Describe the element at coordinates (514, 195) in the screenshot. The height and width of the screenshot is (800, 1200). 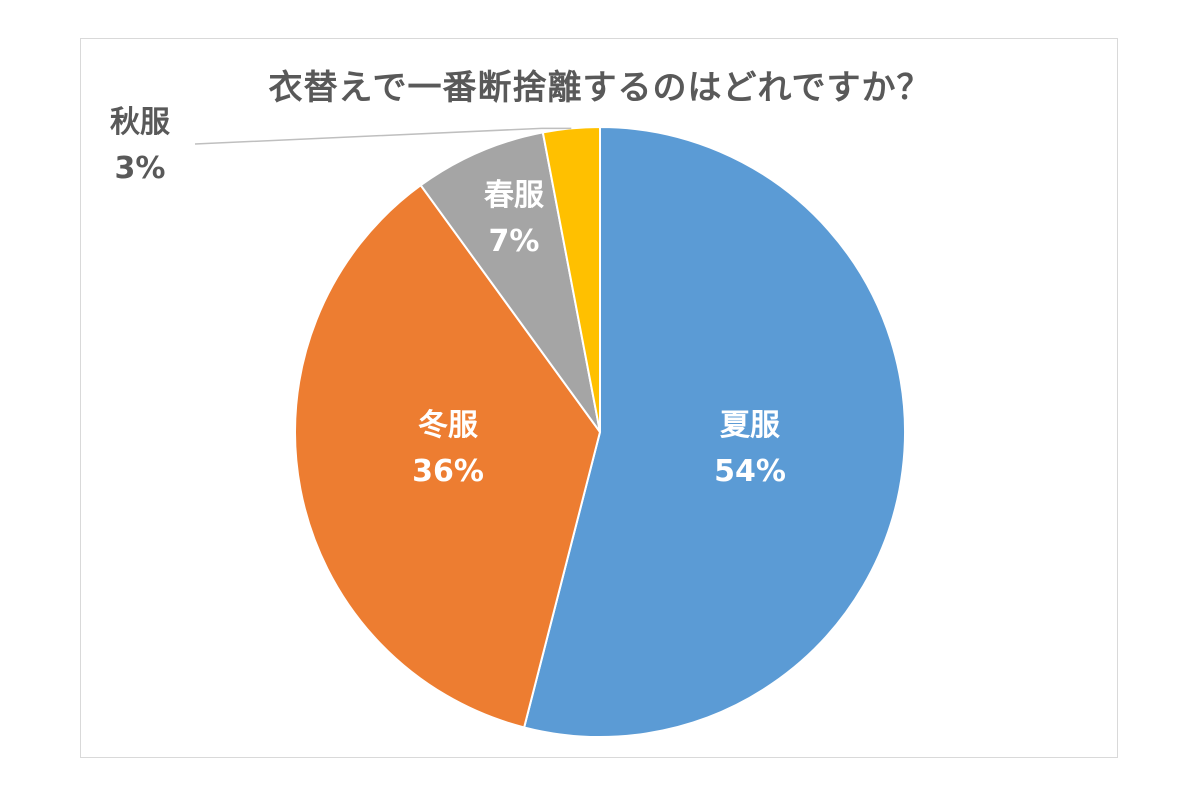
I see `slice-label-2: 春服` at that location.